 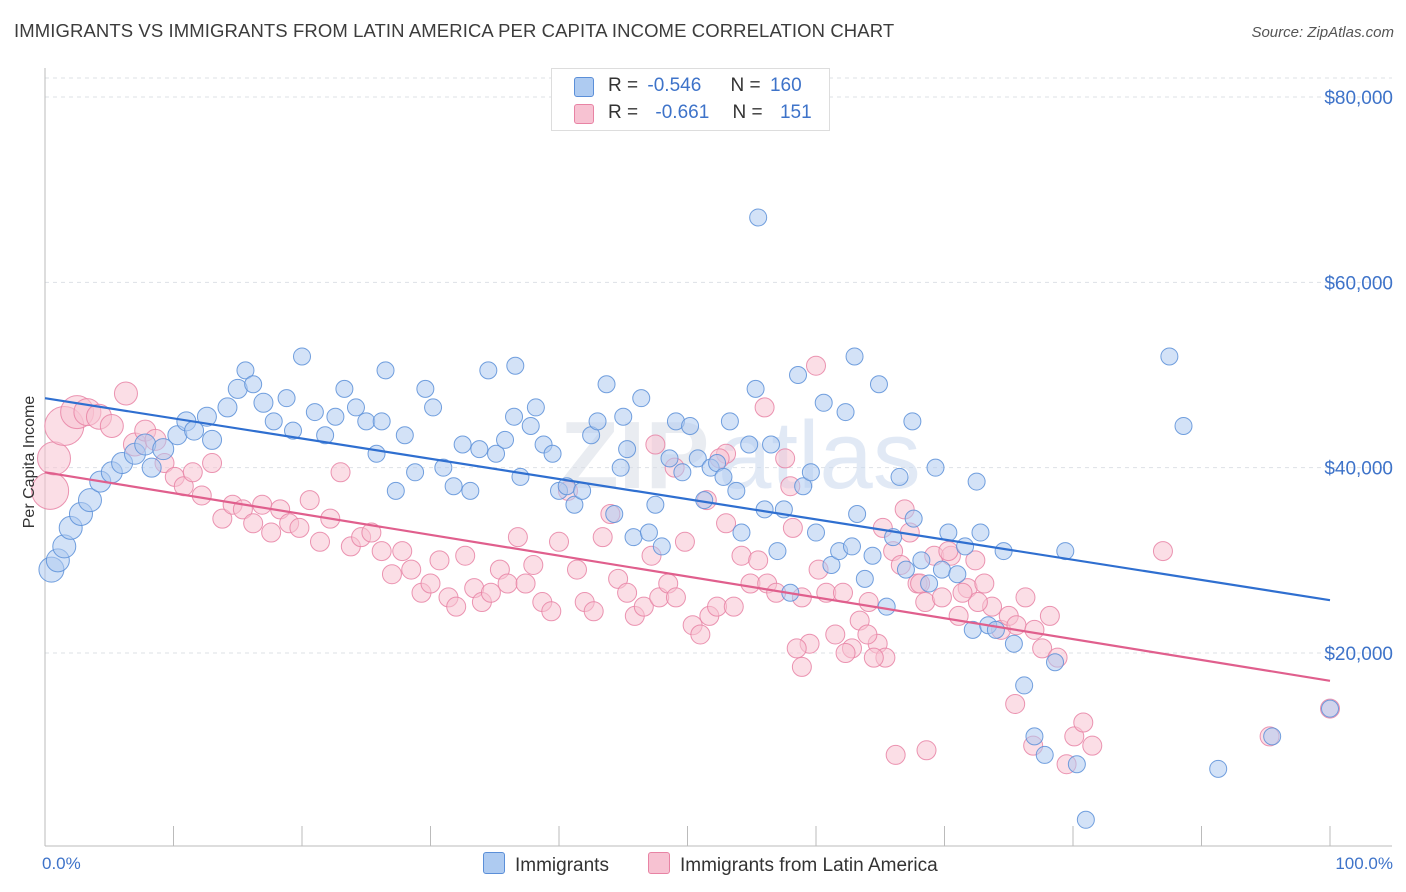 I want to click on legend-r-value: -0.661, so click(x=682, y=112).